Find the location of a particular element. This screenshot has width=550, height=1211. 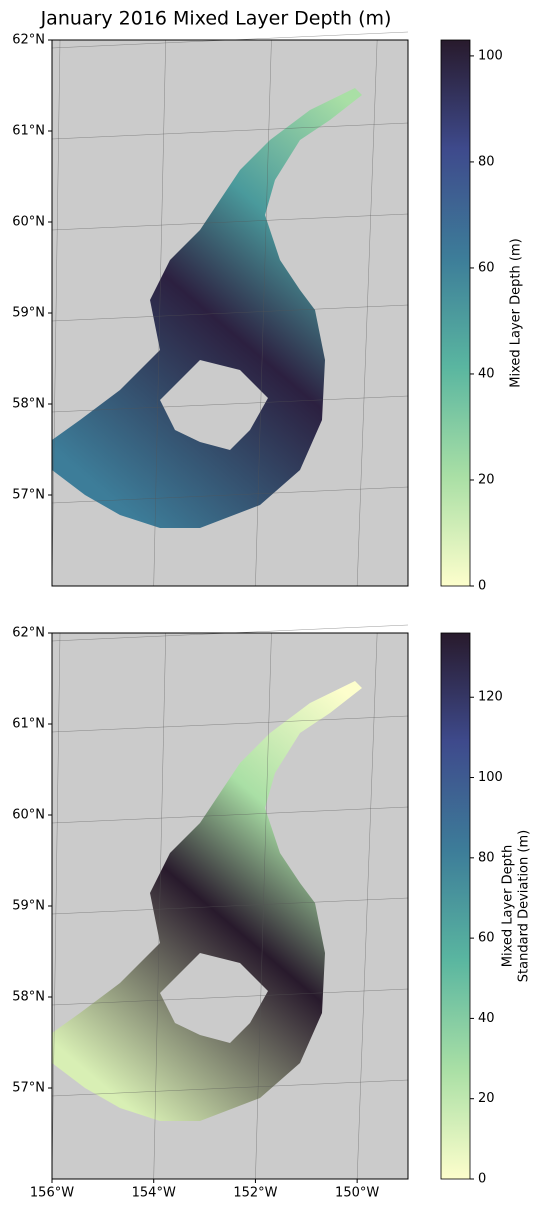

x-tick-label: 152°W is located at coordinates (255, 1193).